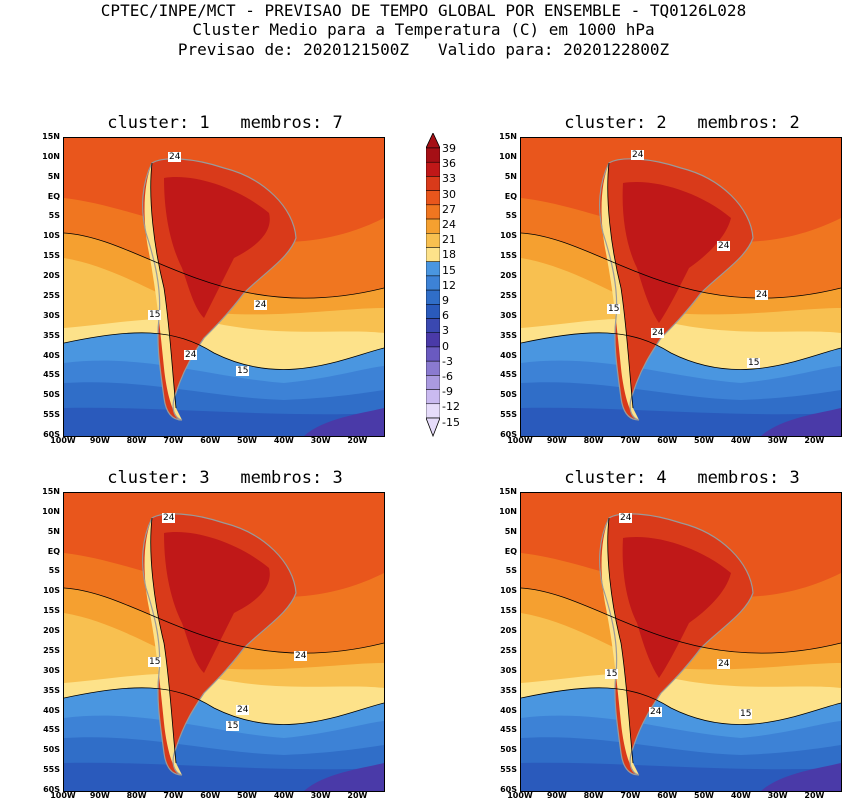  What do you see at coordinates (224, 642) in the screenshot?
I see `map-panel-3: 24 24 15 24 15` at bounding box center [224, 642].